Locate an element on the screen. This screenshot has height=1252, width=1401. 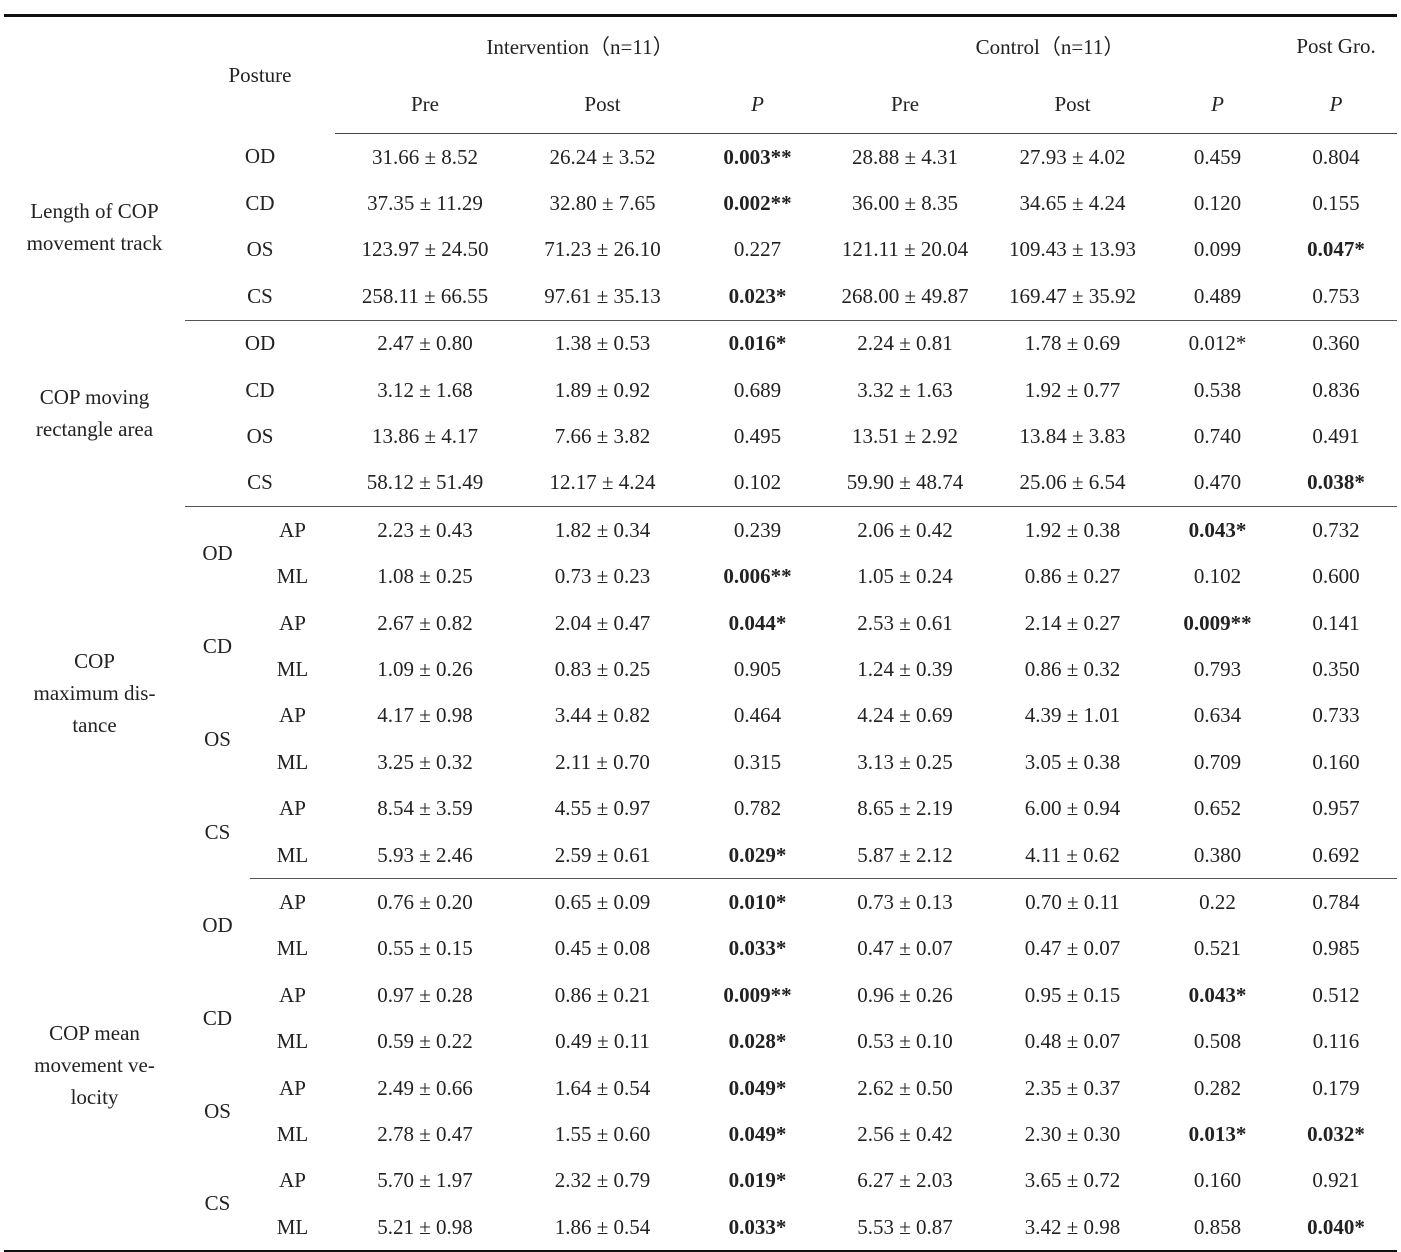
value-cell: 34.65 ± 4.24 is located at coordinates (1072, 203).